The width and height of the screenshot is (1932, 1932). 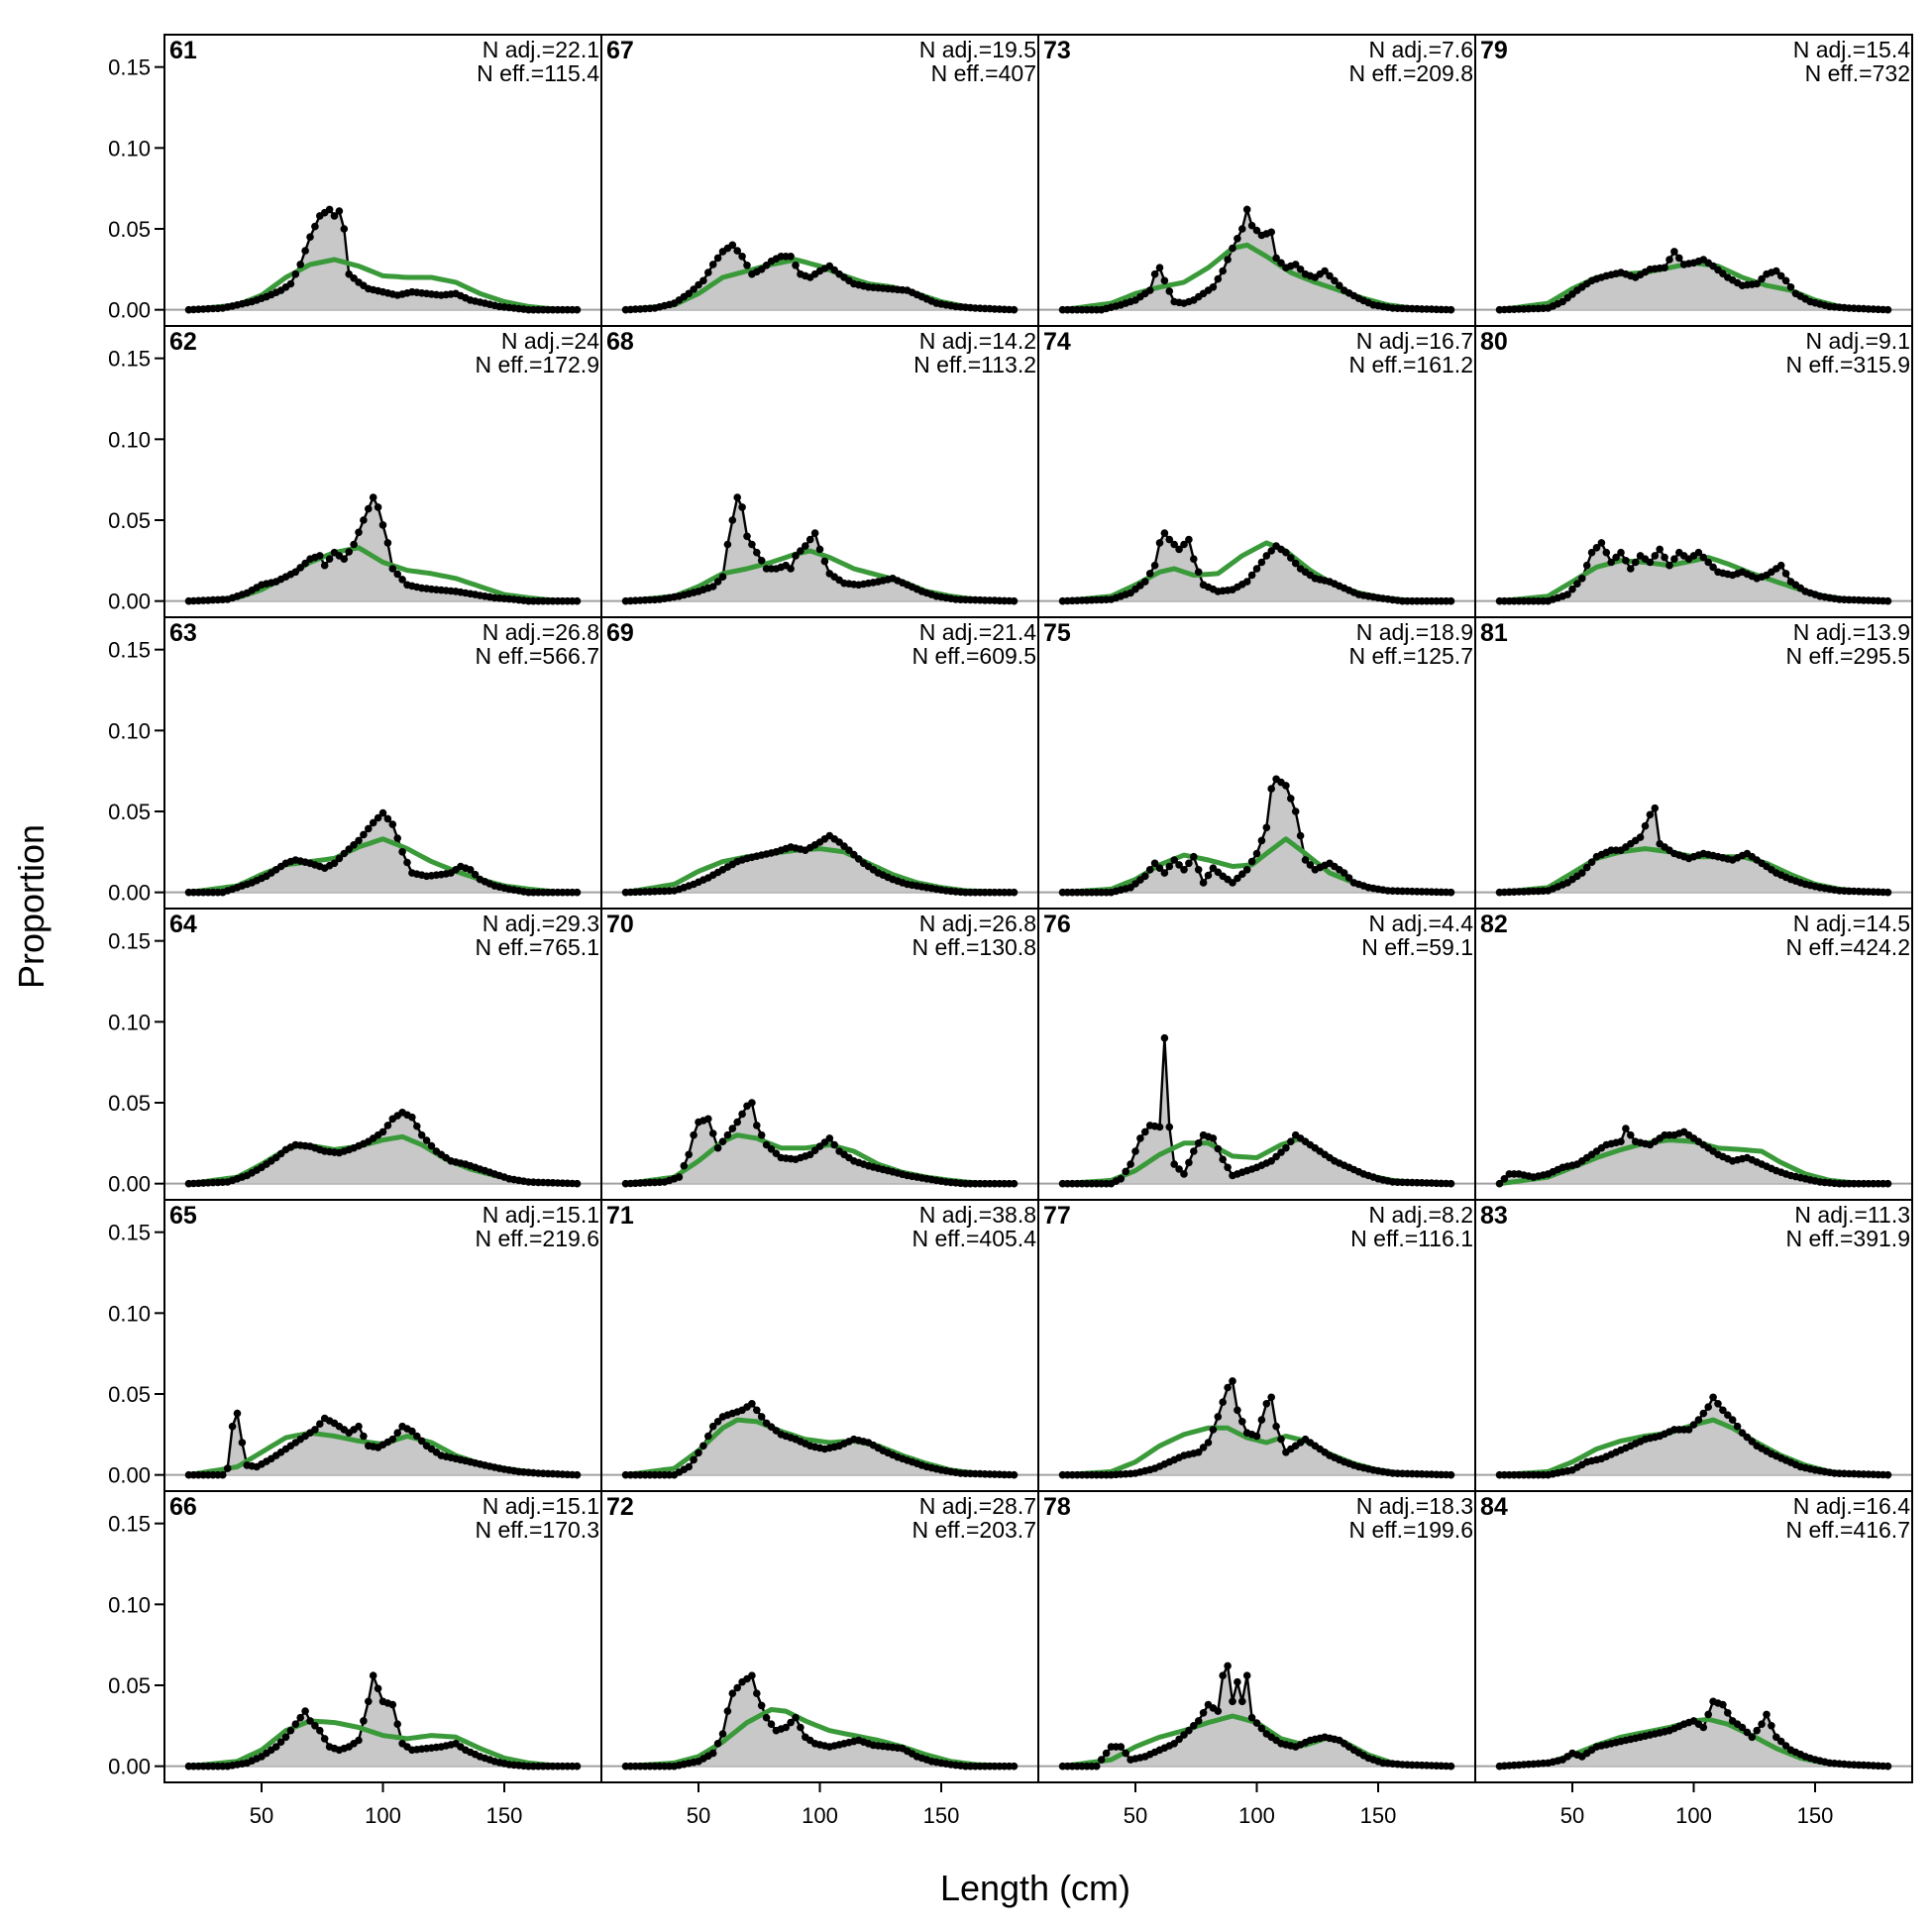 I want to click on panel-id-label: 74, so click(x=1057, y=342).